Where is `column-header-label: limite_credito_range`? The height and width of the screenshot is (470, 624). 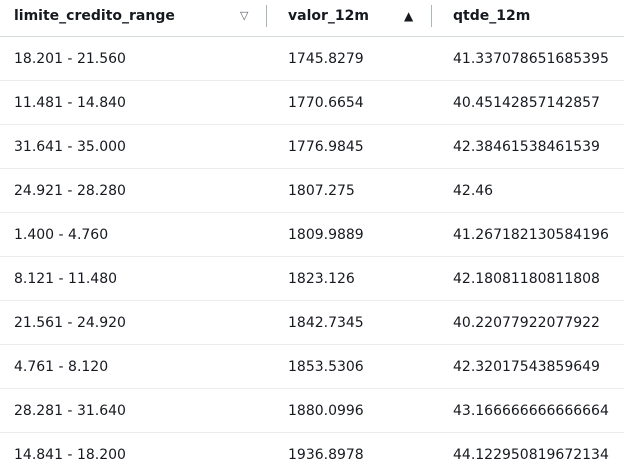 column-header-label: limite_credito_range is located at coordinates (94, 16).